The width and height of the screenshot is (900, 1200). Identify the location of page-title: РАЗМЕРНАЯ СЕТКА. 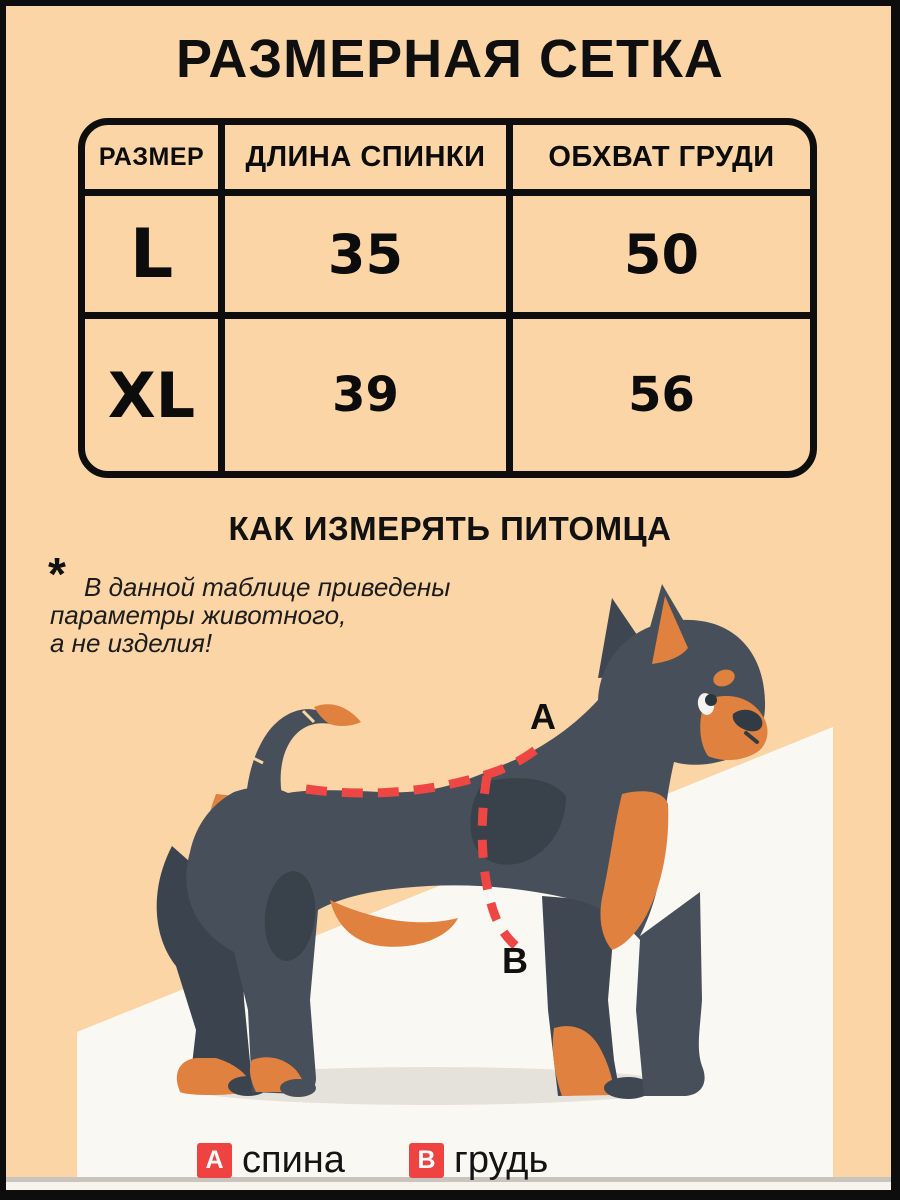
(450, 59).